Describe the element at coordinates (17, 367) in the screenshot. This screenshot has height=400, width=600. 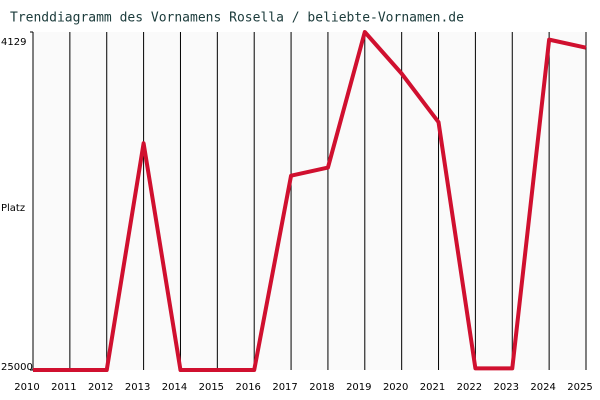
I see `y-tick-label: 25000` at that location.